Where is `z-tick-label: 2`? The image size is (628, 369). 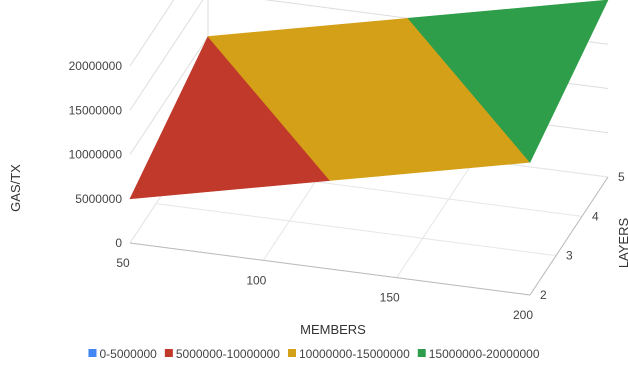 z-tick-label: 2 is located at coordinates (543, 295).